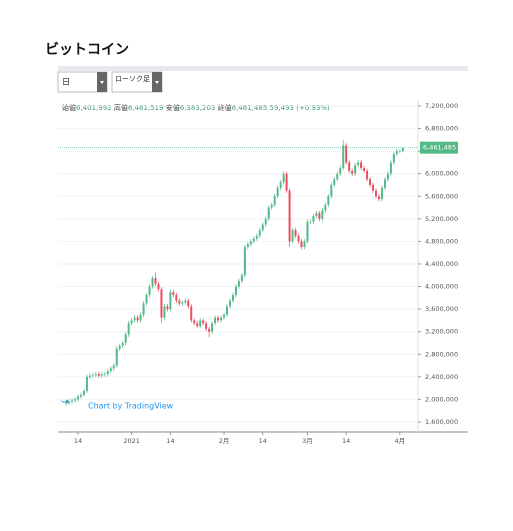 The height and width of the screenshot is (531, 513). What do you see at coordinates (441, 309) in the screenshot?
I see `y-tick-label: 3,600,000` at bounding box center [441, 309].